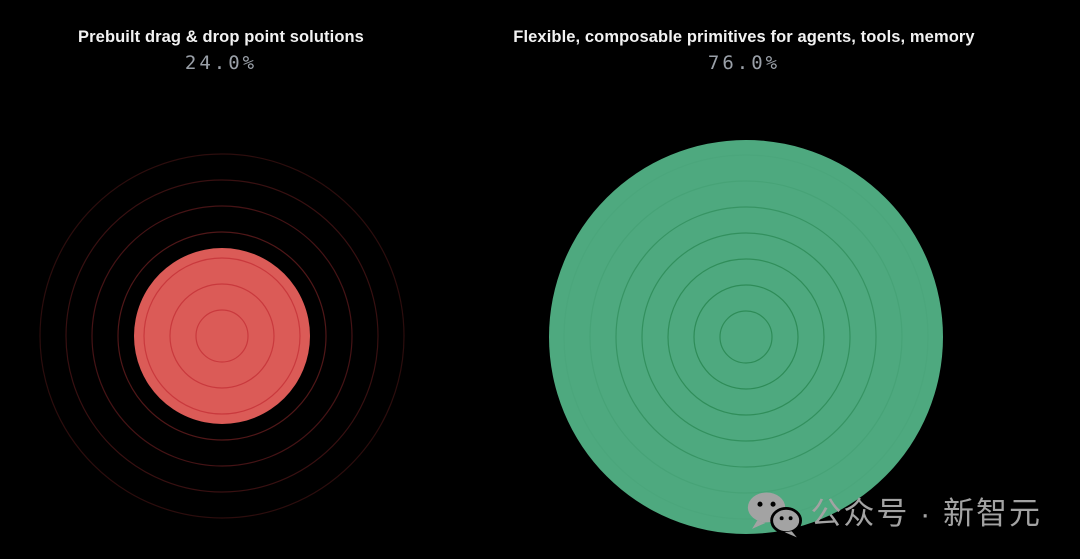 This screenshot has height=559, width=1080. I want to click on chart-value-right: 76.0%, so click(744, 63).